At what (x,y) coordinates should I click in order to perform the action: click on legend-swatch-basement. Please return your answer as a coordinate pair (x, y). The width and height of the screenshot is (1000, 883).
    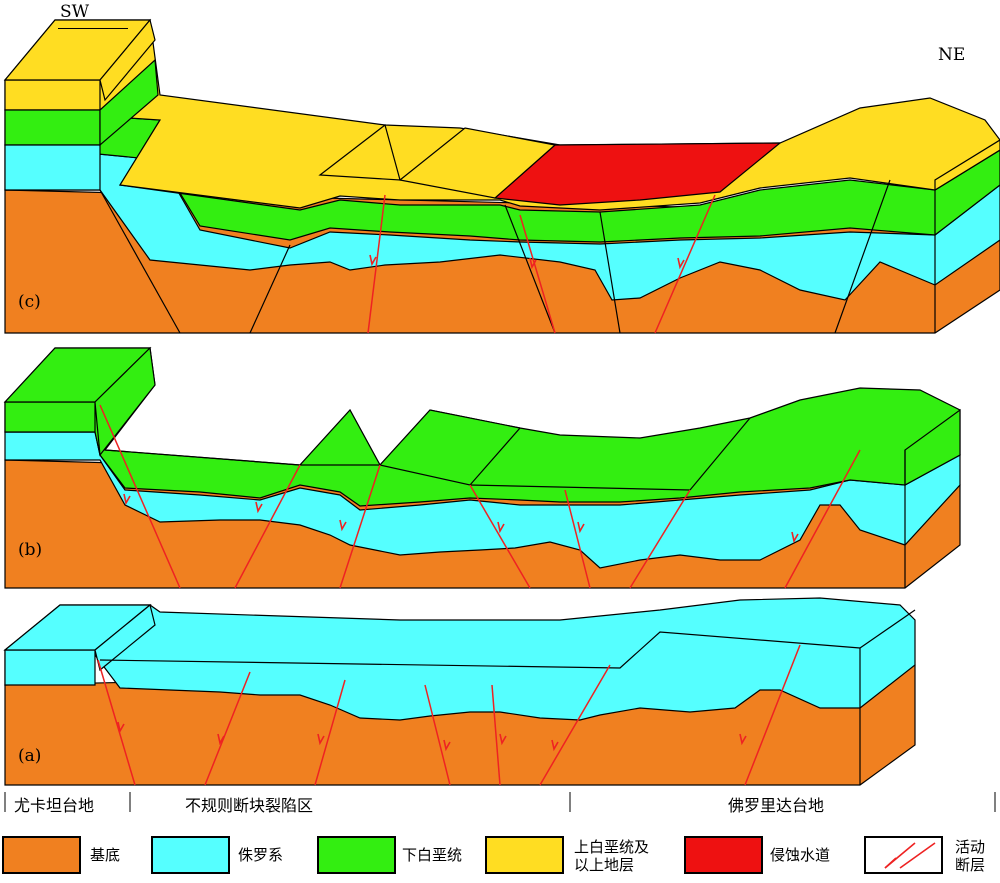
    Looking at the image, I should click on (41, 855).